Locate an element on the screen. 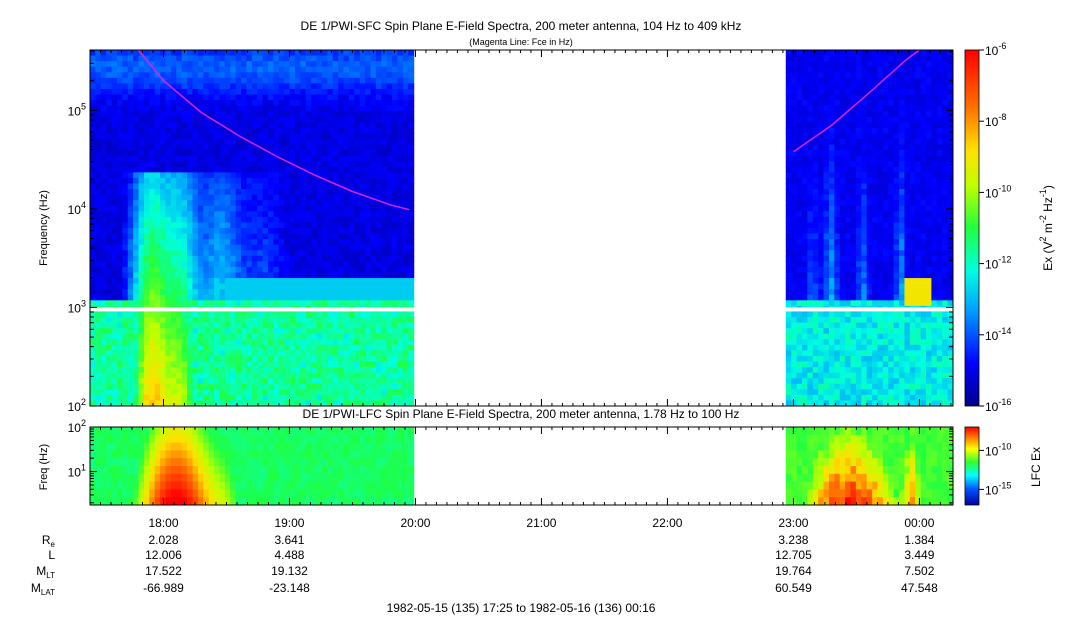 The image size is (1083, 620). top-colorbar-ticks: 10⁻⁶ 10⁻⁸ 10⁻¹⁰ 10⁻¹² 10⁻¹⁴ 10⁻¹⁶ is located at coordinates (995, 227).